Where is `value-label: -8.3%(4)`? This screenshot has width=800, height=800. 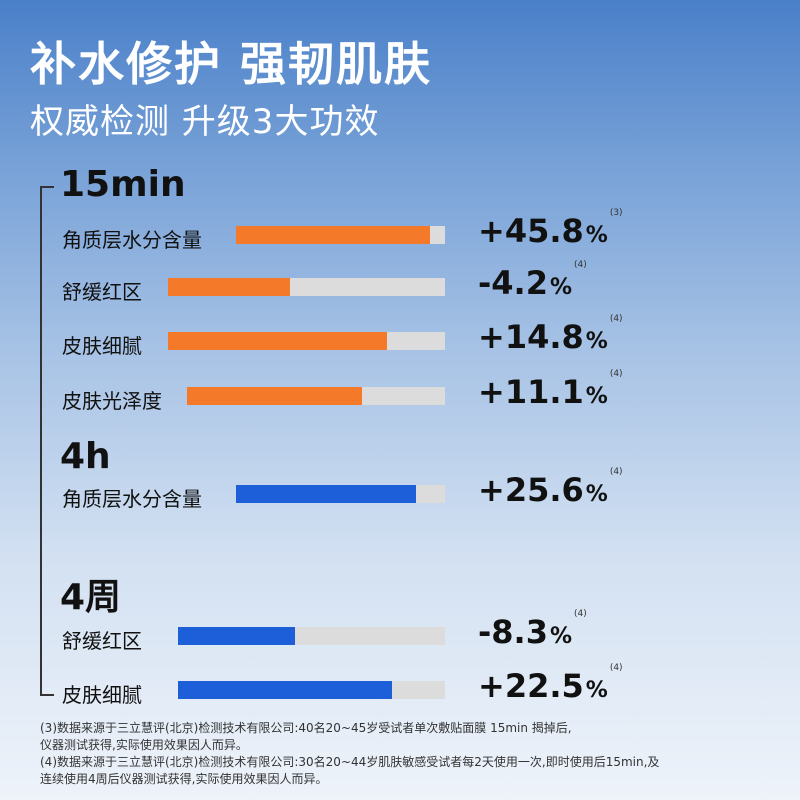 value-label: -8.3%(4) is located at coordinates (532, 630).